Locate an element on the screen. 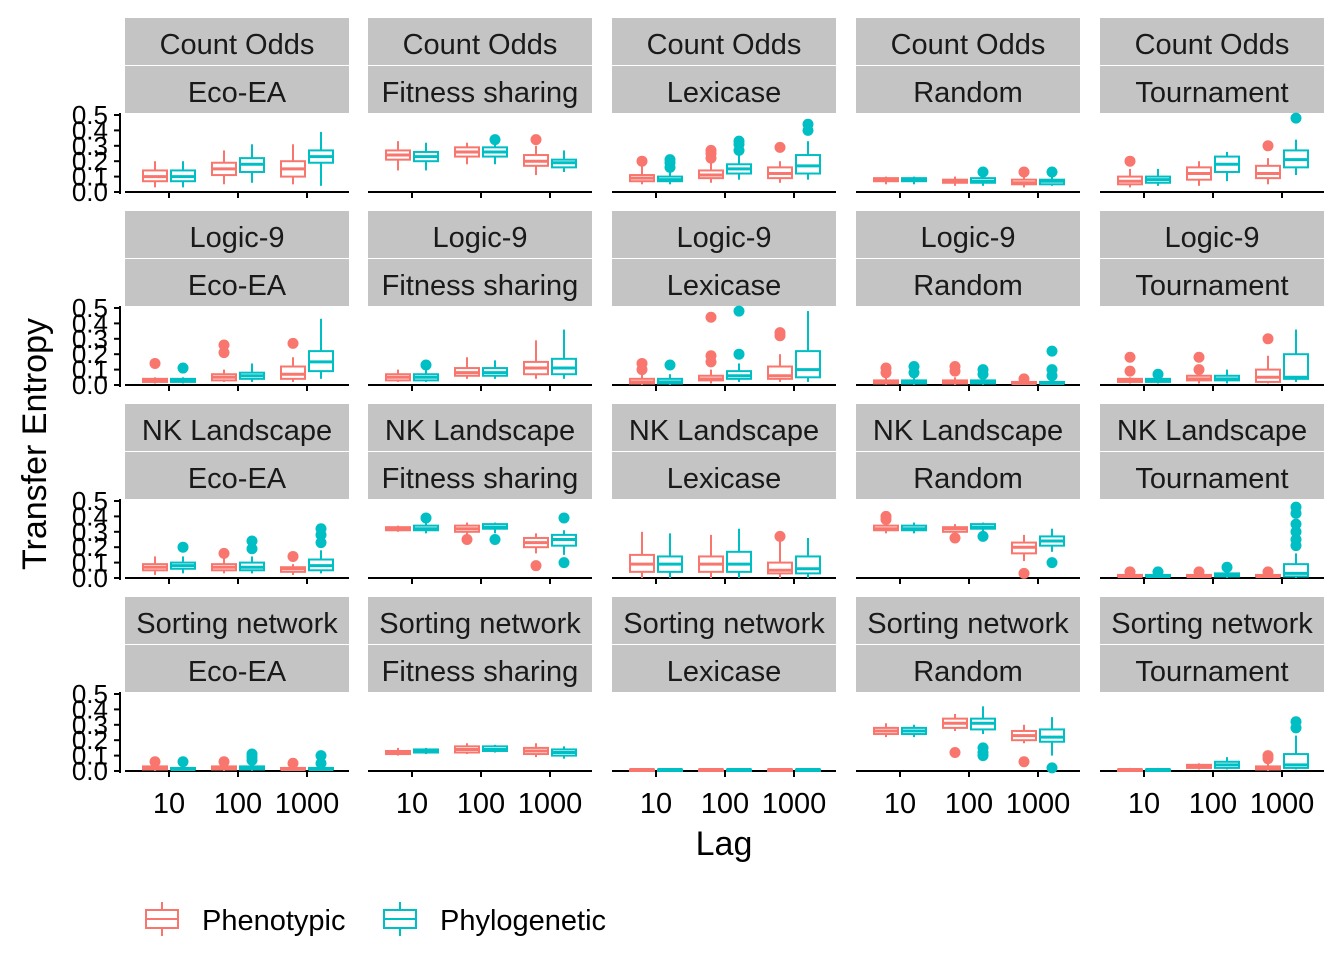 This screenshot has width=1344, height=960. facet-panel: Count Odds Fitness sharing is located at coordinates (480, 108).